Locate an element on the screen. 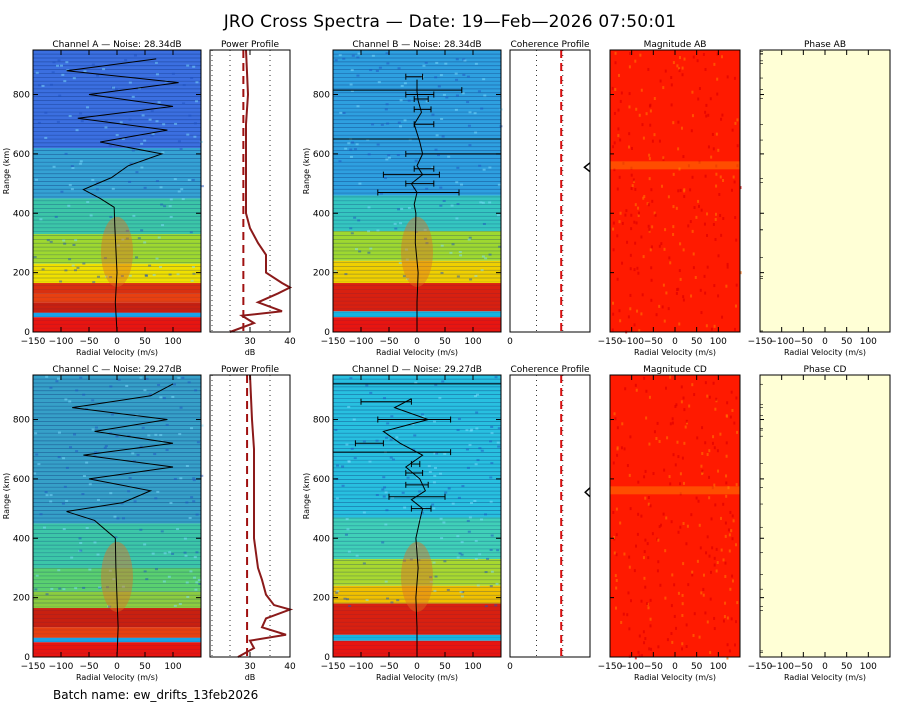 The image size is (900, 710). channel-c-ytick-label: 0 is located at coordinates (27, 658).